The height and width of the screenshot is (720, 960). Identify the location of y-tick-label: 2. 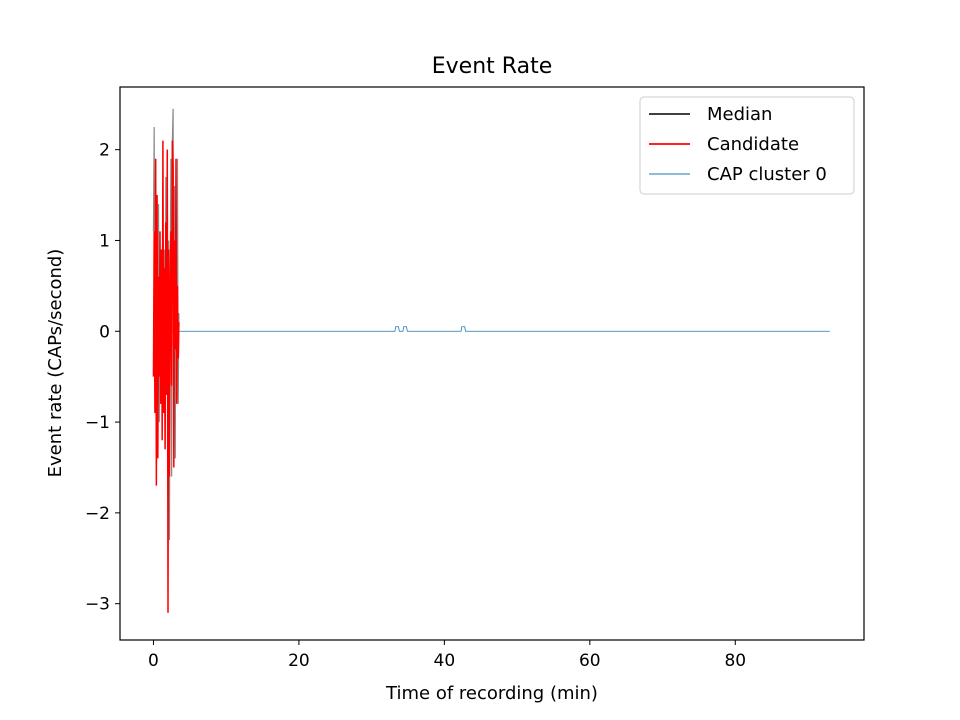
(104, 151).